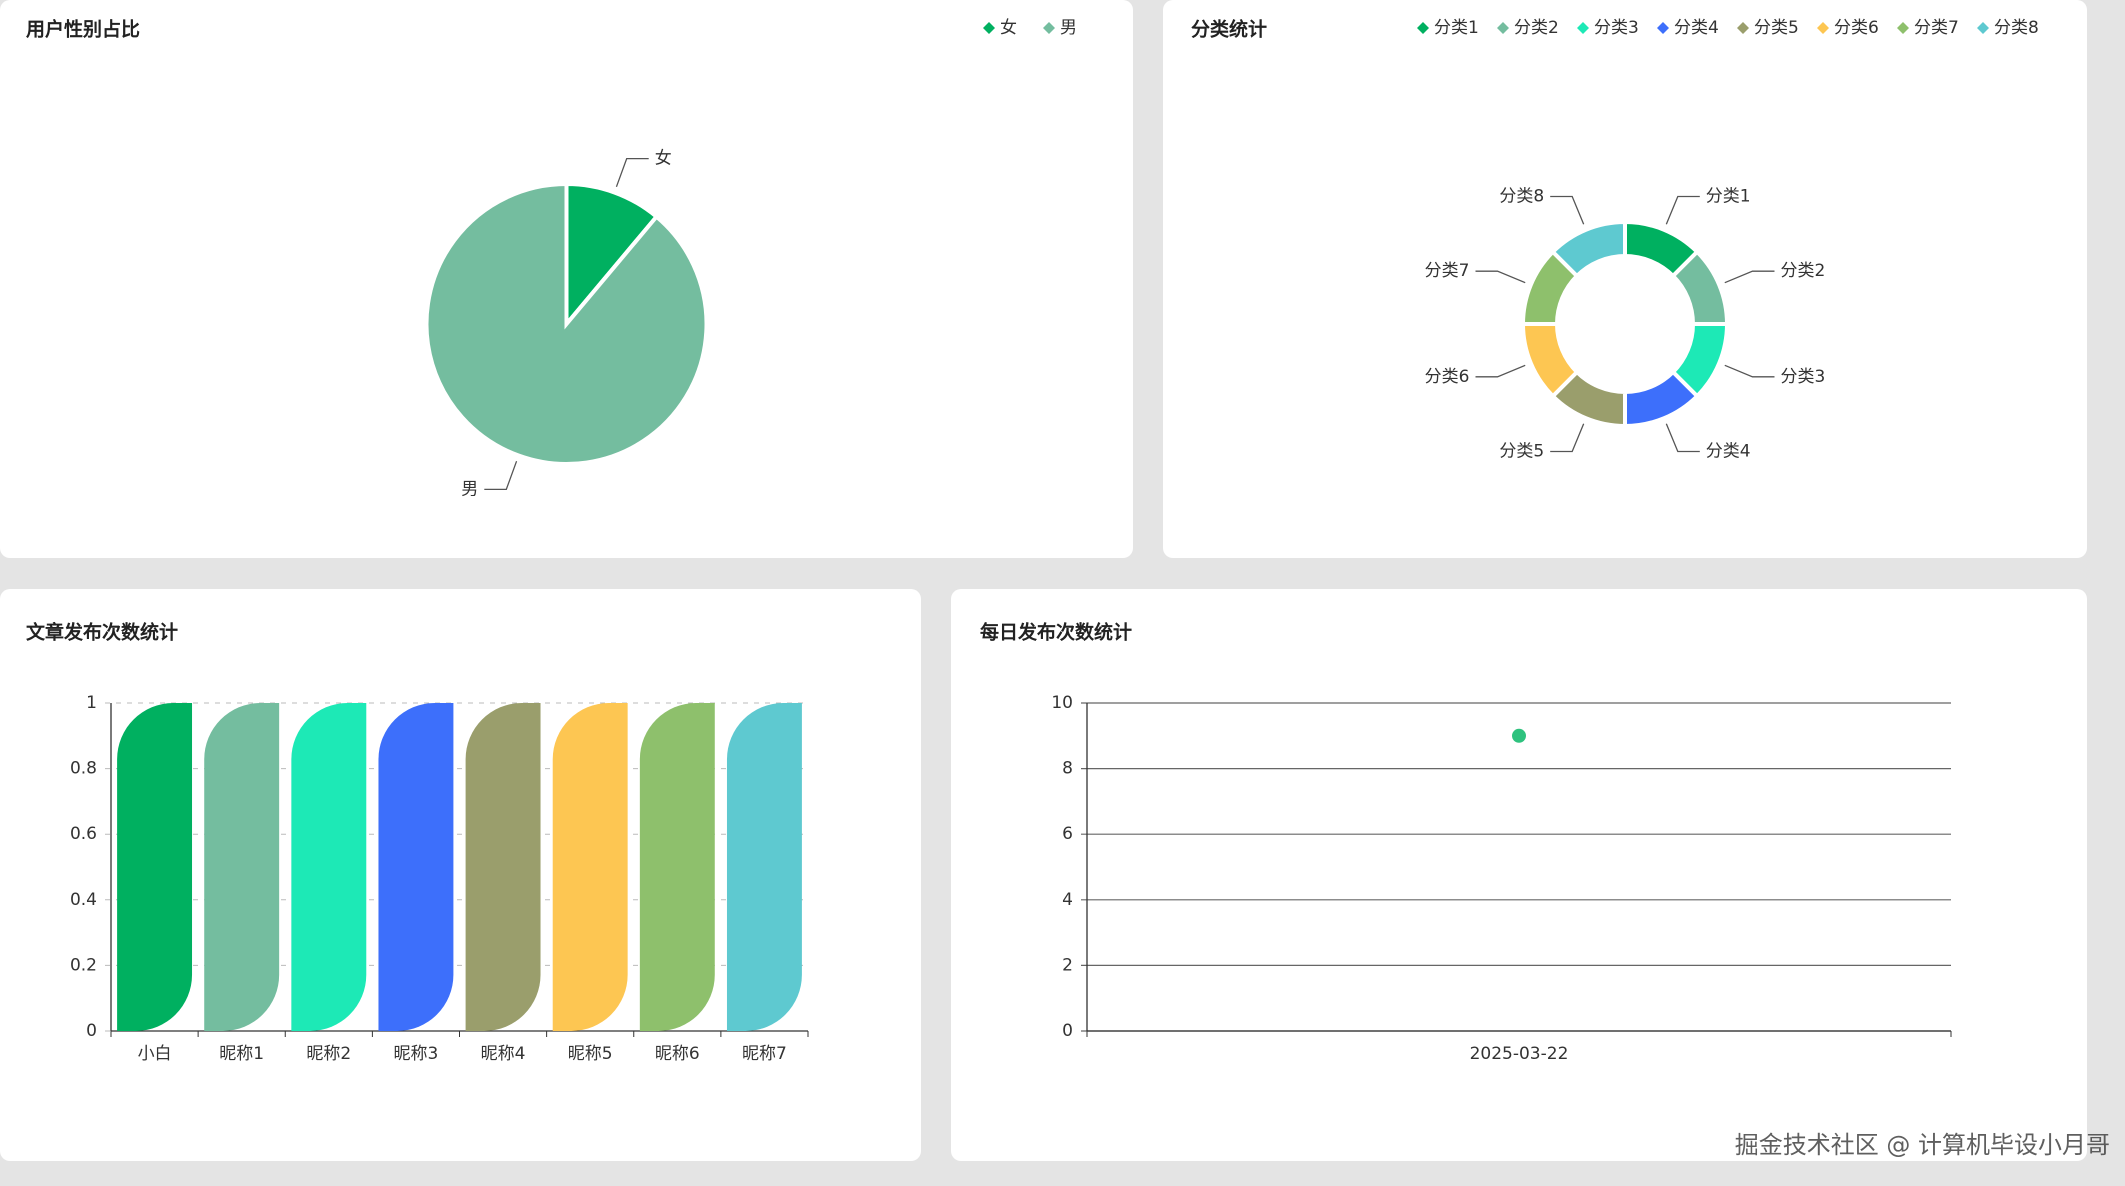  What do you see at coordinates (83, 769) in the screenshot?
I see `y-tick-label: 0.8` at bounding box center [83, 769].